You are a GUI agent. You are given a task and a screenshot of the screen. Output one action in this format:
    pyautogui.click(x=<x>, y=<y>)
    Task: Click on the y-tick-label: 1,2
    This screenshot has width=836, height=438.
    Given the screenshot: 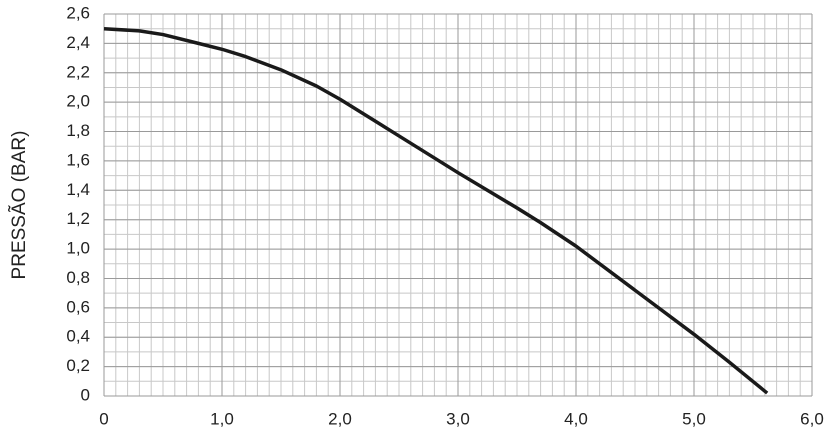 What is the action you would take?
    pyautogui.click(x=78, y=218)
    